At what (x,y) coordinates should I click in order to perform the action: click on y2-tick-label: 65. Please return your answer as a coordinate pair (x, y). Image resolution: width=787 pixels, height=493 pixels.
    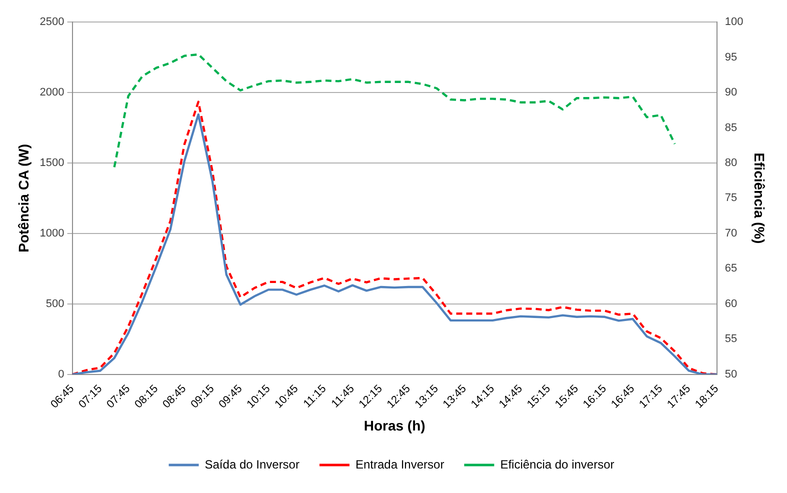
    Looking at the image, I should click on (731, 268).